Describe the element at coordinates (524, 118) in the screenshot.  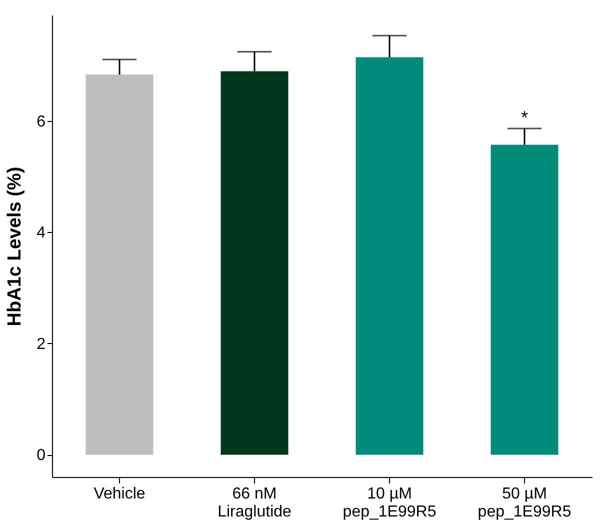
I see `annotation: *` at that location.